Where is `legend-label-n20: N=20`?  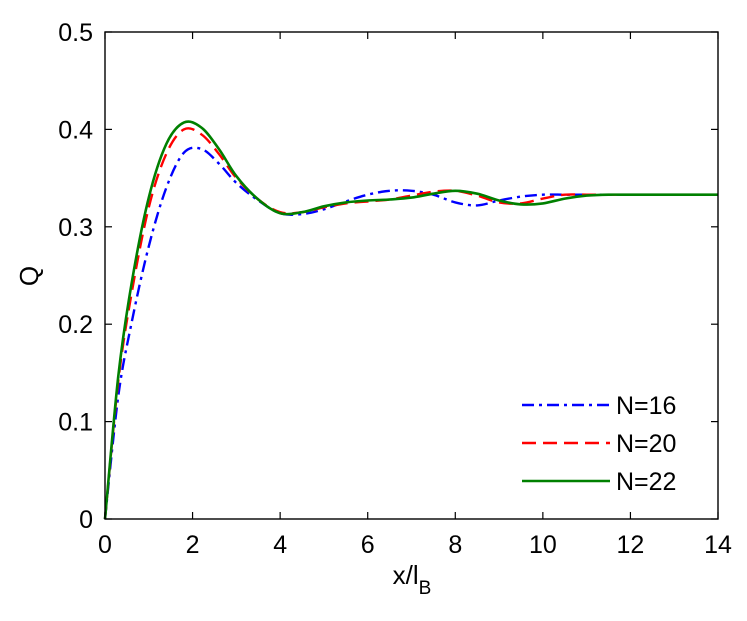 legend-label-n20: N=20 is located at coordinates (646, 444).